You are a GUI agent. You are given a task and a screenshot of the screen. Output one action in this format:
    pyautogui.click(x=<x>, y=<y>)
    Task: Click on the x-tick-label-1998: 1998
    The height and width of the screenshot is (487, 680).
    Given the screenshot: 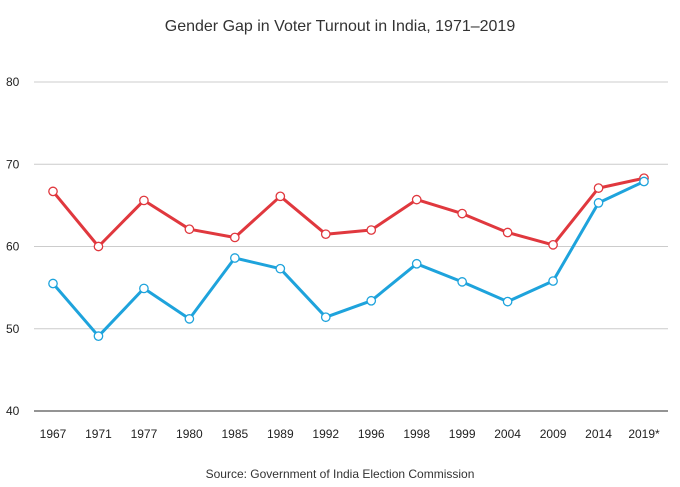 What is the action you would take?
    pyautogui.click(x=416, y=434)
    